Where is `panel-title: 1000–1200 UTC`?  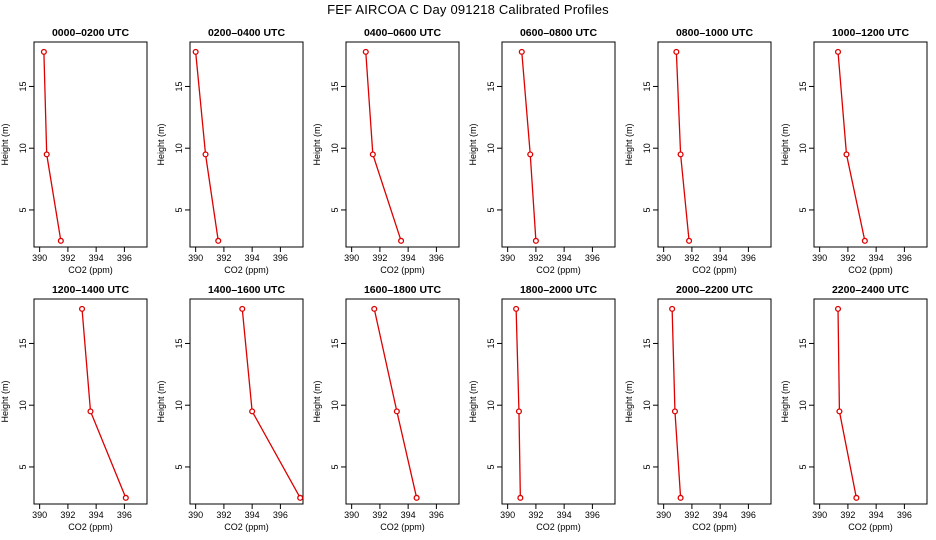
panel-title: 1000–1200 UTC is located at coordinates (870, 33).